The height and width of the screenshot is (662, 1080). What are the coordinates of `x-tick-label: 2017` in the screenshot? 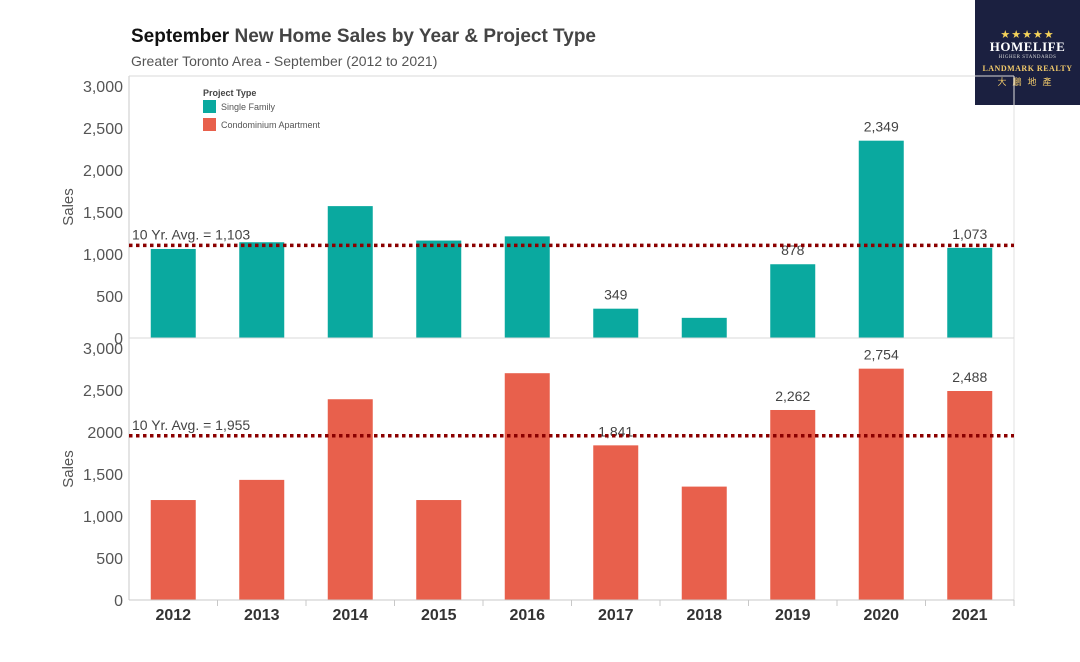 It's located at (616, 615).